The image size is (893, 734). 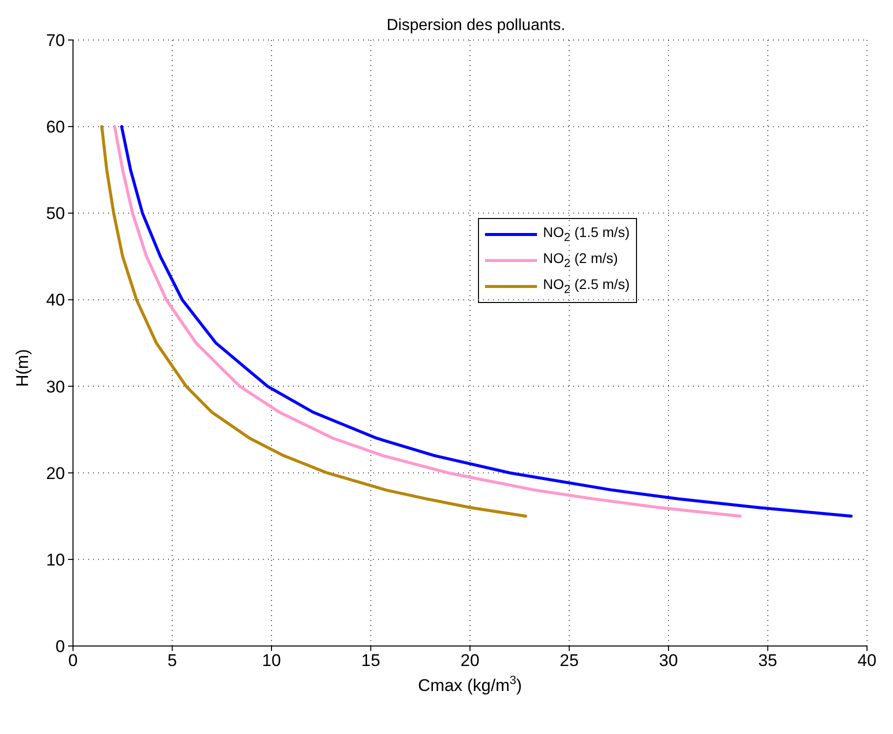 I want to click on x-tick-label: 40, so click(x=867, y=660).